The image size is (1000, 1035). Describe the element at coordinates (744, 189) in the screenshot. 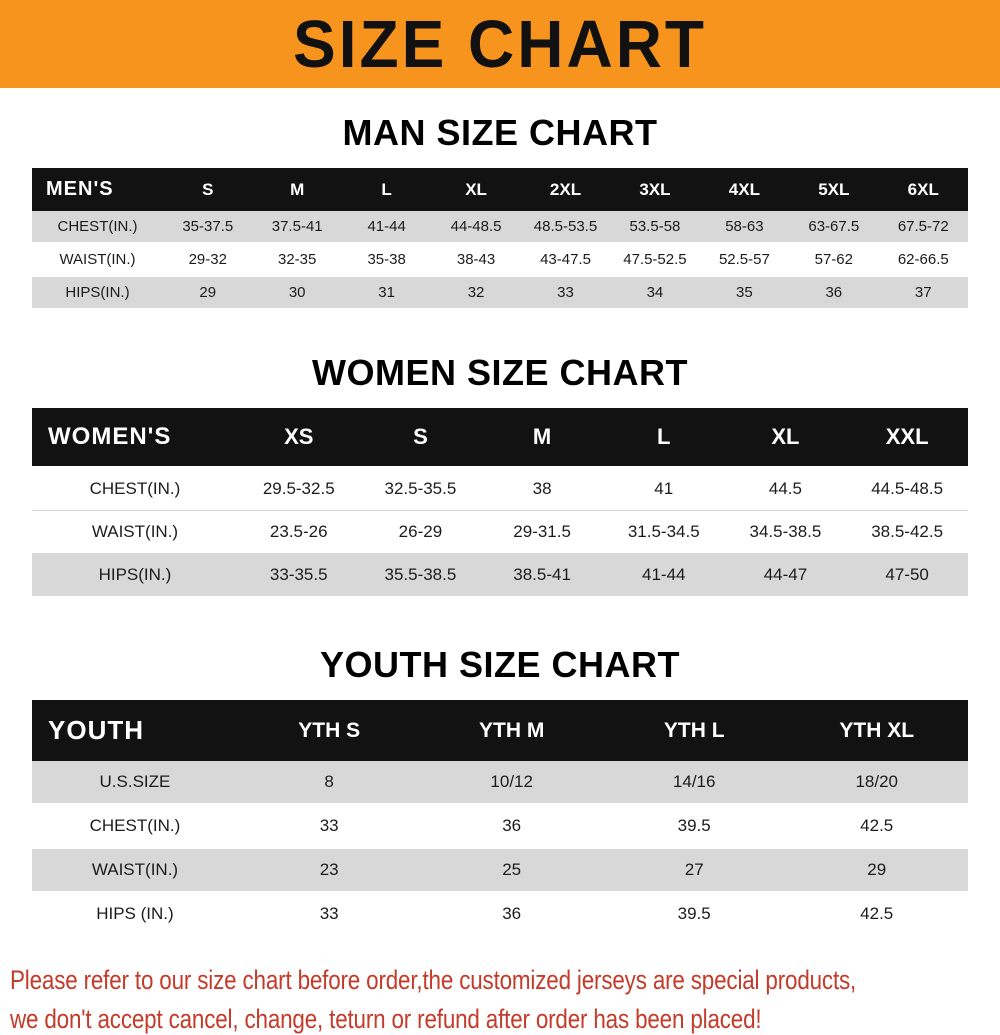

I see `size-column-header: 4XL` at that location.